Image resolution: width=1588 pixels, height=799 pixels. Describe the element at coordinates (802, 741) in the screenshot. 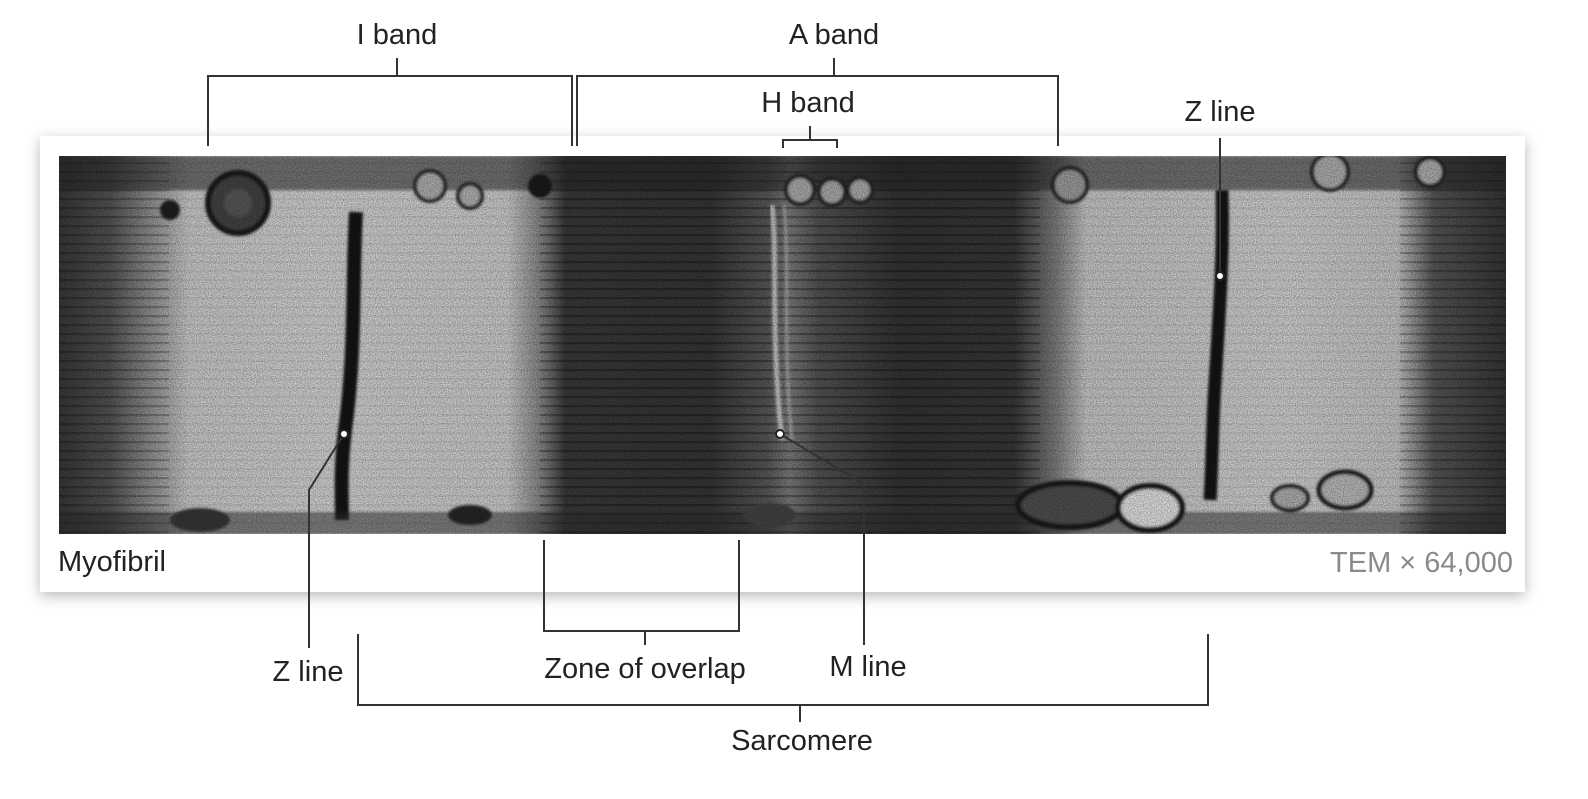

I see `sarcomere-label: Sarcomere` at that location.